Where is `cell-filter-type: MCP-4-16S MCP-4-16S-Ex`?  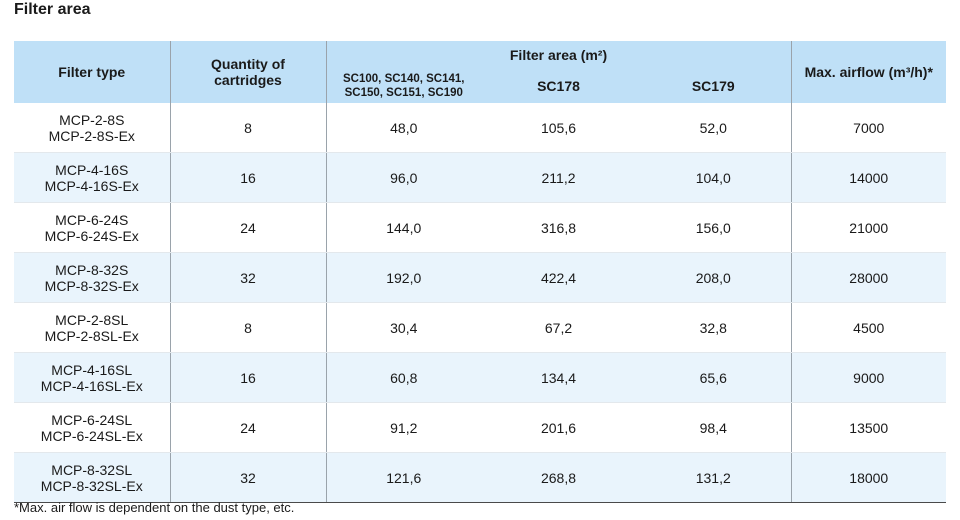 cell-filter-type: MCP-4-16S MCP-4-16S-Ex is located at coordinates (92, 177).